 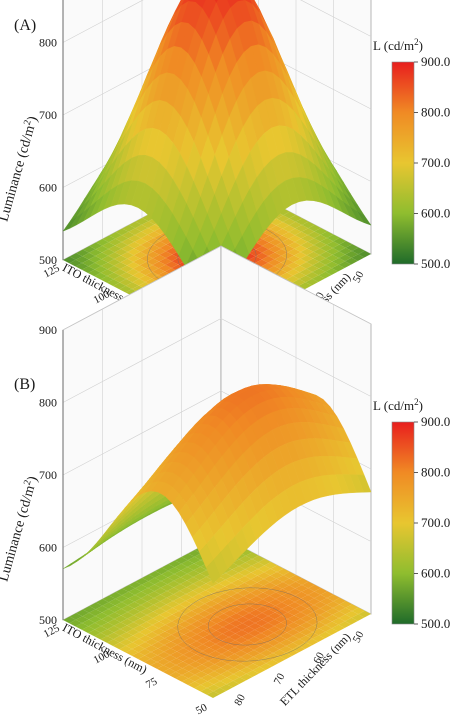 I want to click on x-tick-label: 50, so click(x=202, y=709).